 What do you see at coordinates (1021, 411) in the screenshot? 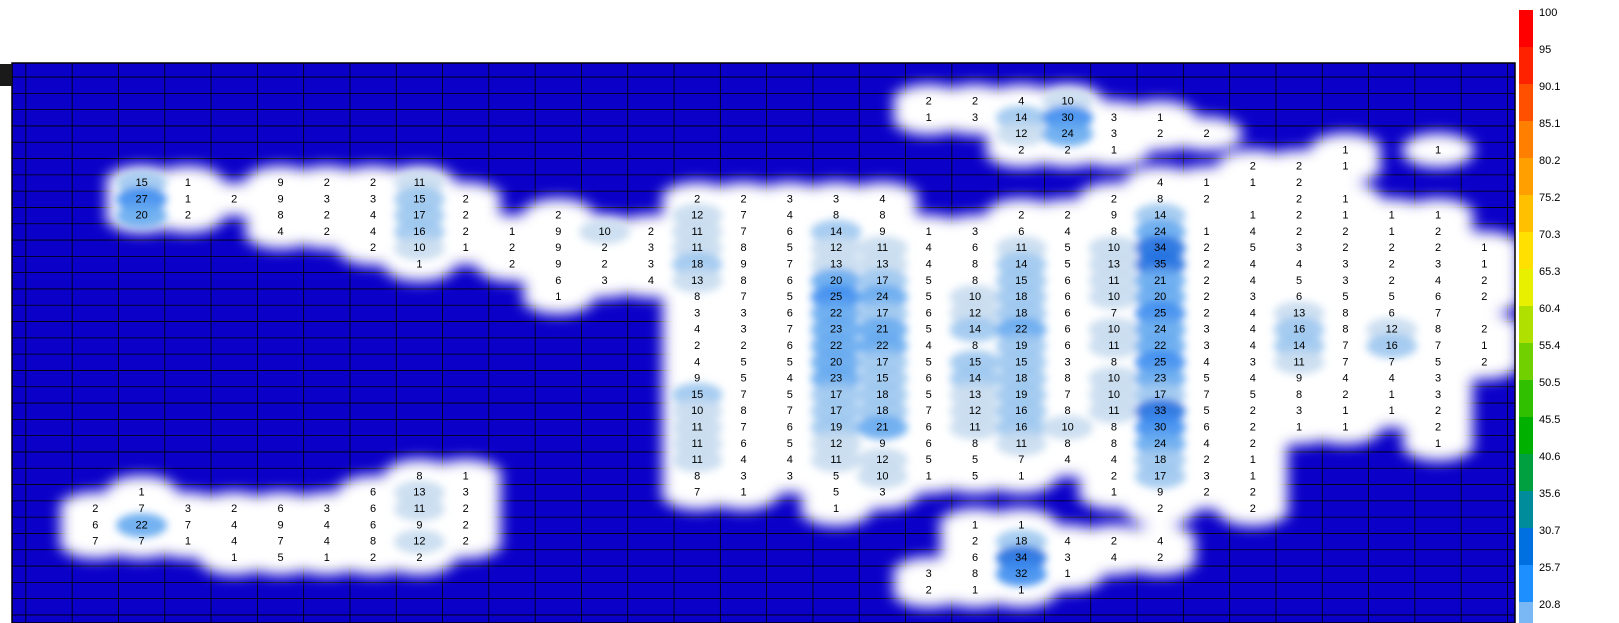
I see `cell-value-label: 16` at bounding box center [1021, 411].